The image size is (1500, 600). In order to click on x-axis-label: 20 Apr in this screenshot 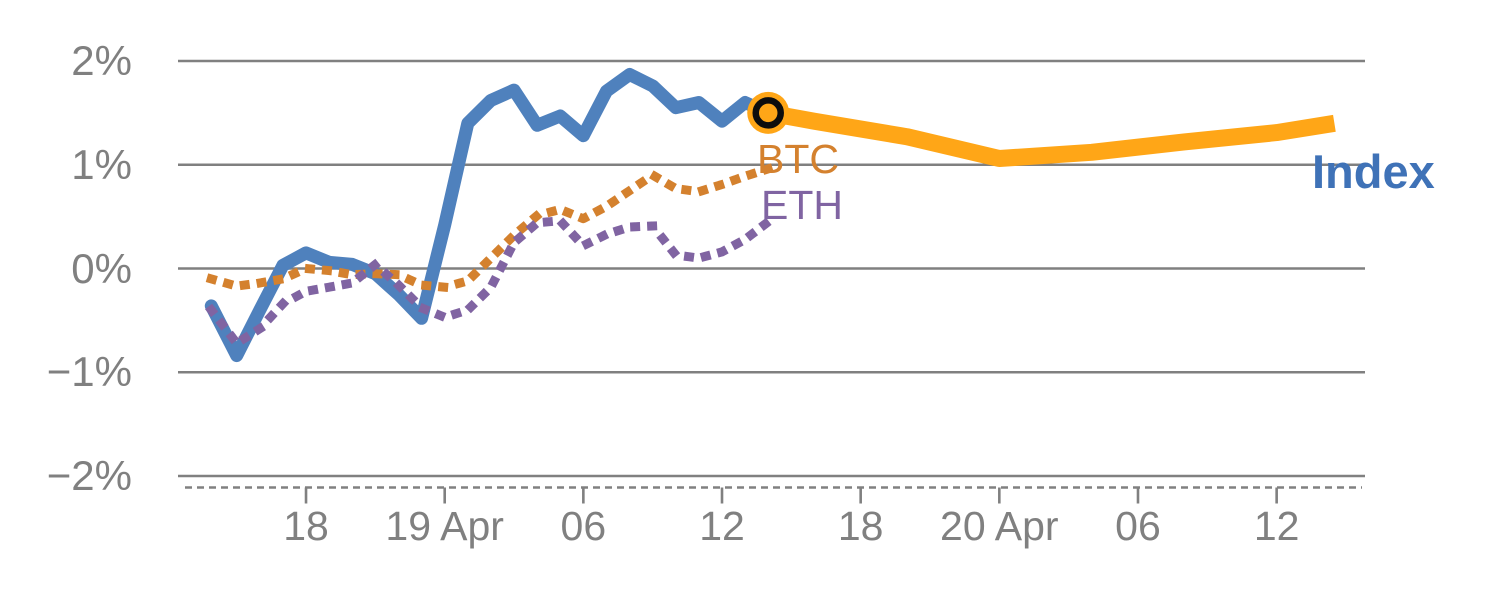, I will do `click(999, 526)`.